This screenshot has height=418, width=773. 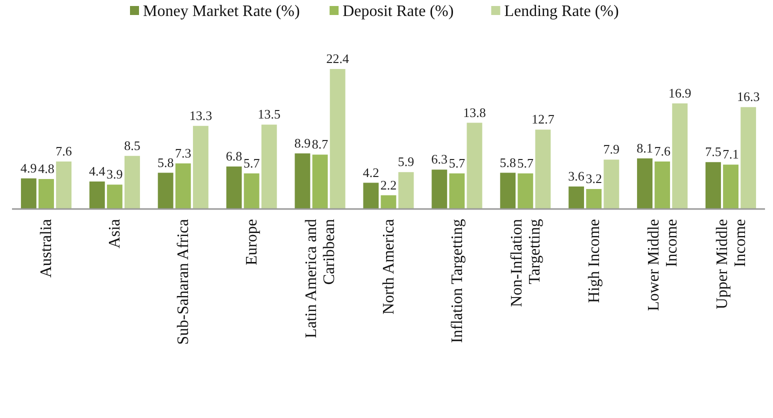 I want to click on data-label: 13.5, so click(x=269, y=114).